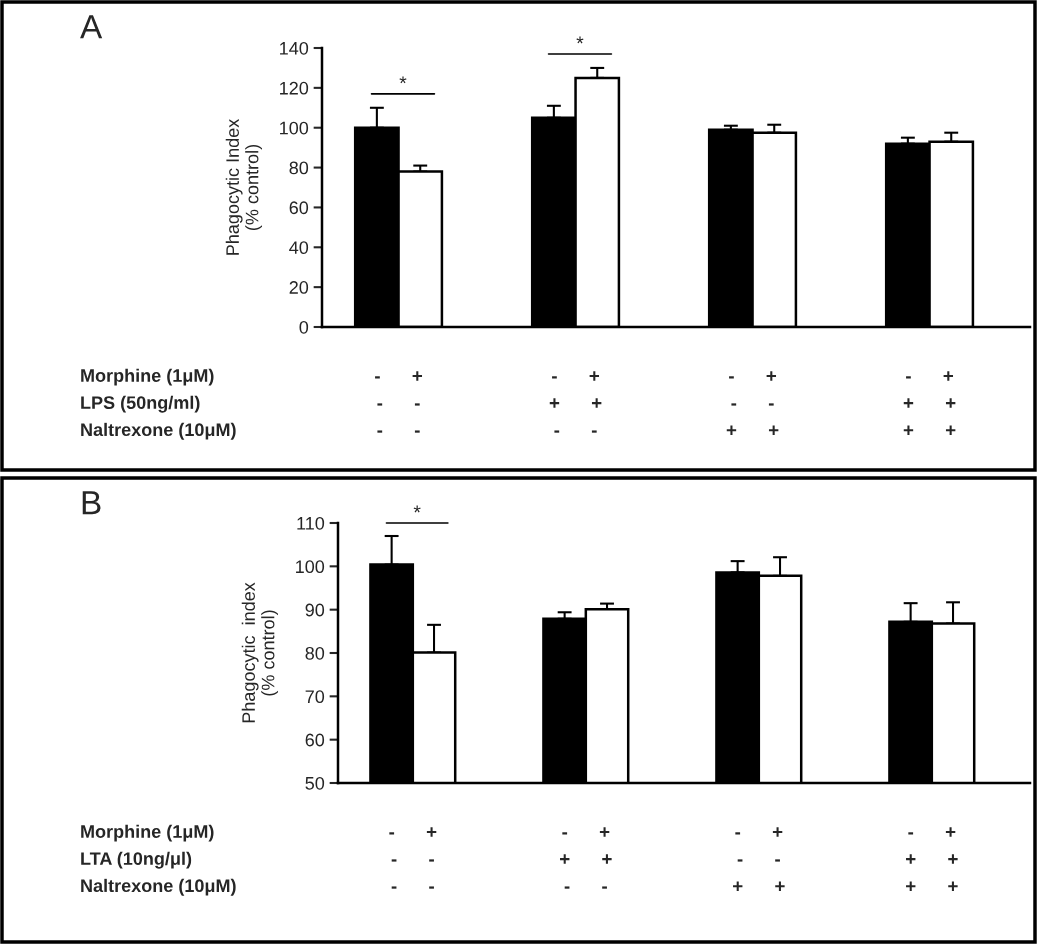  What do you see at coordinates (91, 27) in the screenshot?
I see `chart-title: A` at bounding box center [91, 27].